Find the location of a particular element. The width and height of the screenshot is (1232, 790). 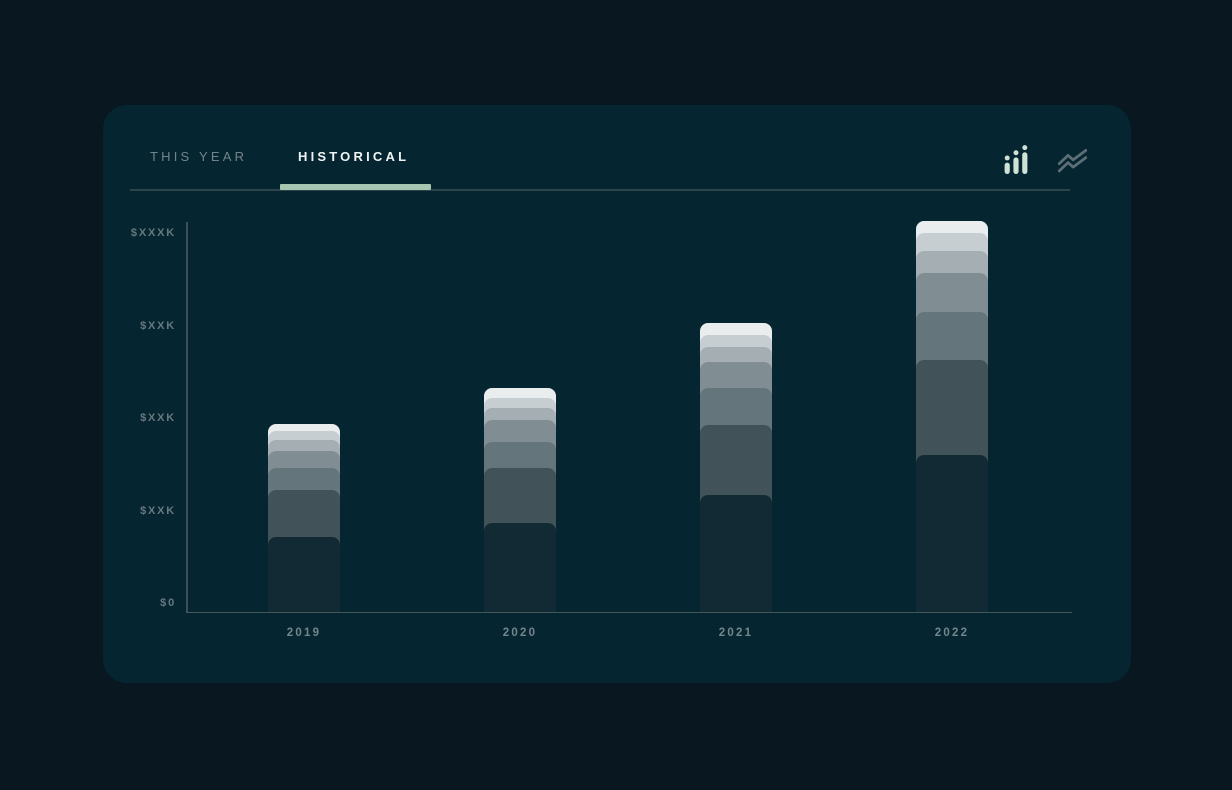

y-axis-line is located at coordinates (187, 417).